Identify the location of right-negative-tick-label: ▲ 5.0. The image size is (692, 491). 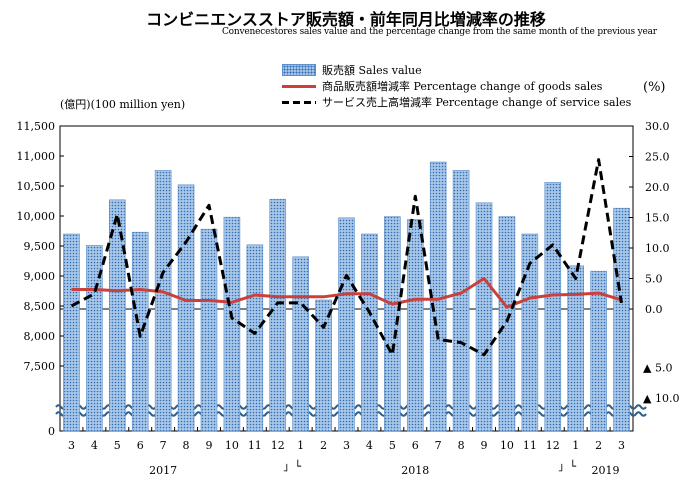
(657, 368).